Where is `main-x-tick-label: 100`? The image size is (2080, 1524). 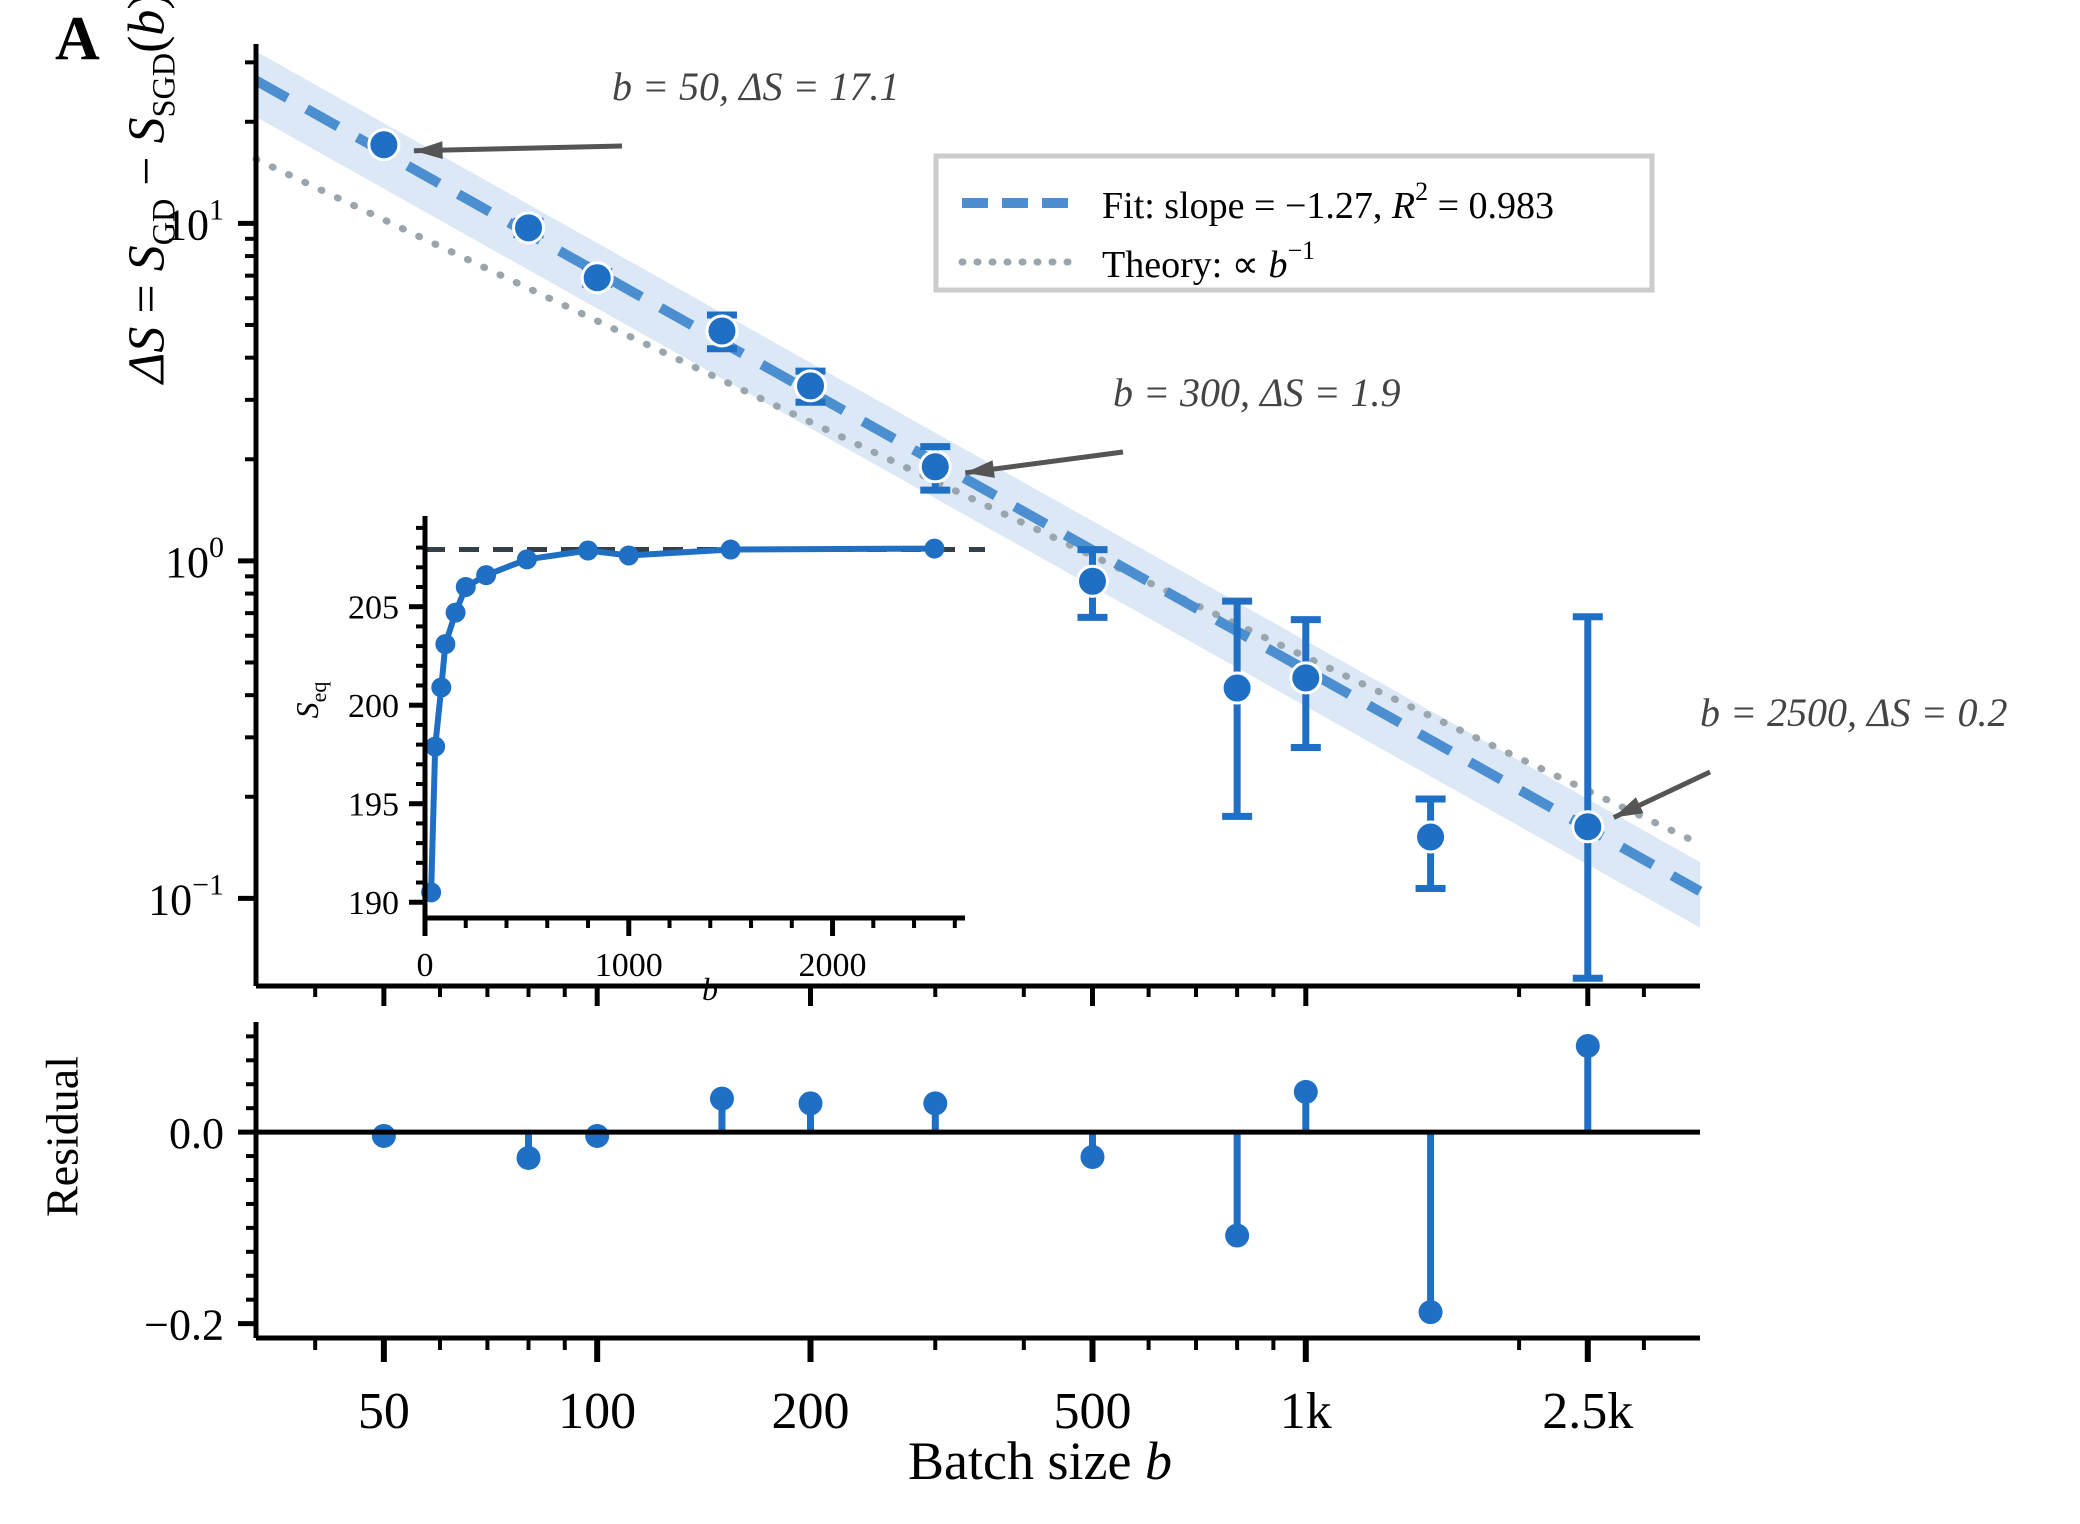
main-x-tick-label: 100 is located at coordinates (597, 1411).